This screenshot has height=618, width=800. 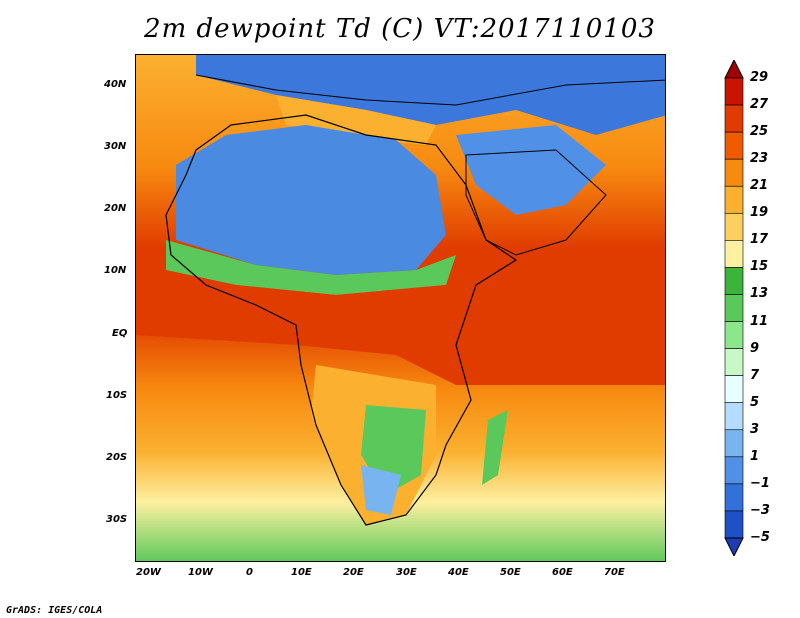 What do you see at coordinates (755, 348) in the screenshot?
I see `colorbar-label: 9` at bounding box center [755, 348].